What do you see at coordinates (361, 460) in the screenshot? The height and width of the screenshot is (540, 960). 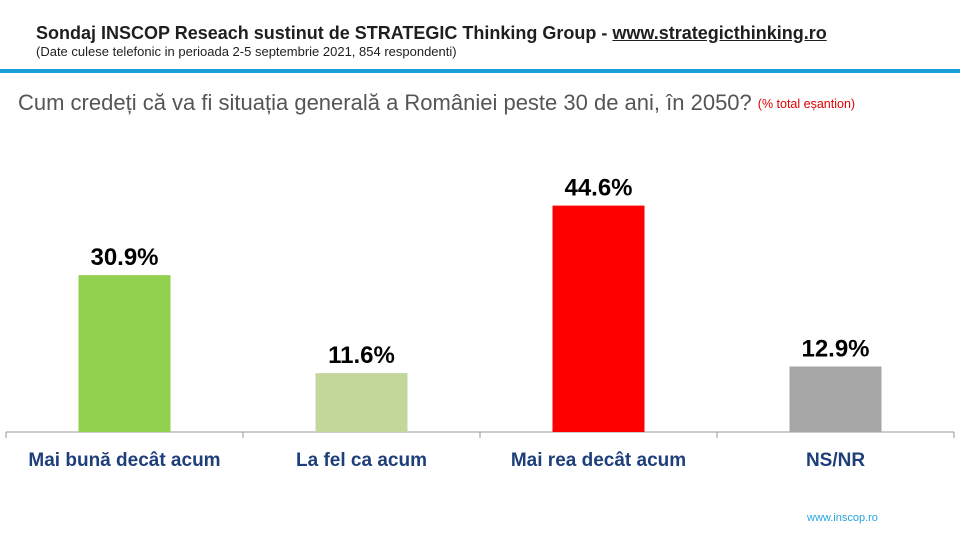 I see `x-tick-label: La fel ca acum` at bounding box center [361, 460].